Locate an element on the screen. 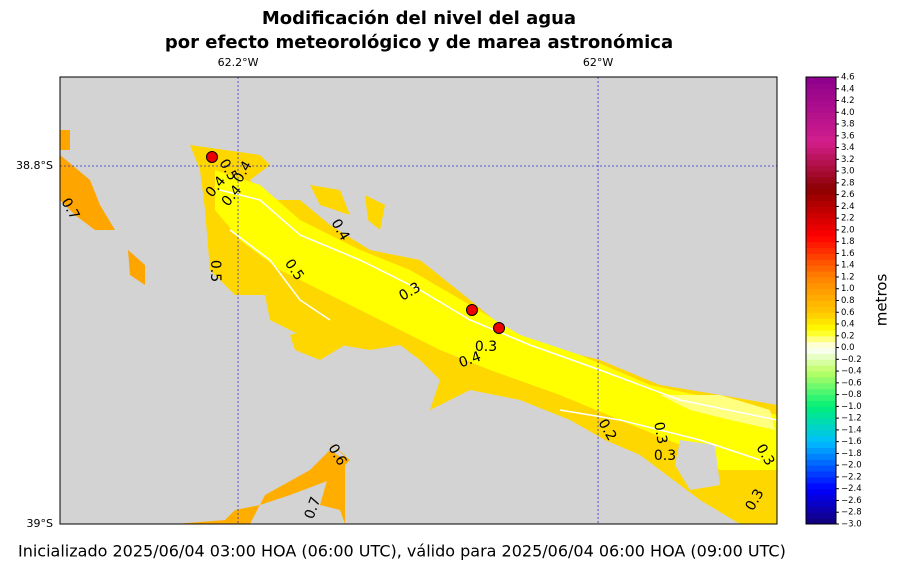  colorbar-tick-label: 4.6 is located at coordinates (848, 78).